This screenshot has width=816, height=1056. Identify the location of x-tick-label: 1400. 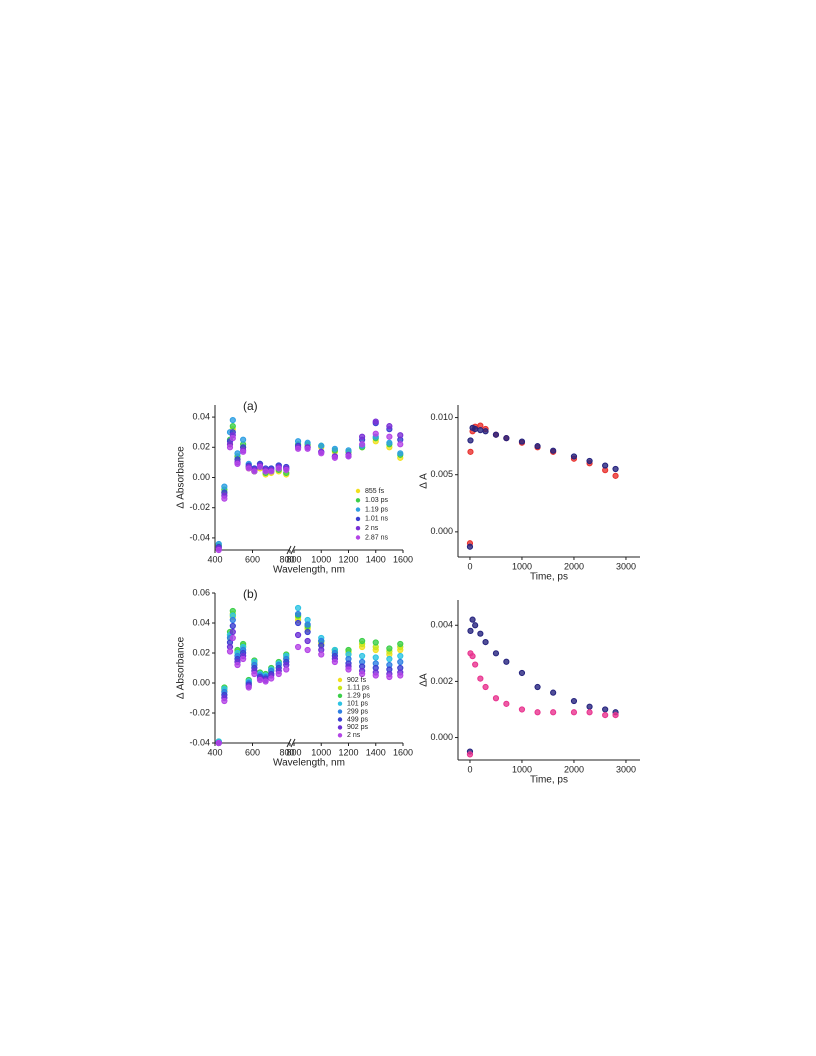
(376, 752).